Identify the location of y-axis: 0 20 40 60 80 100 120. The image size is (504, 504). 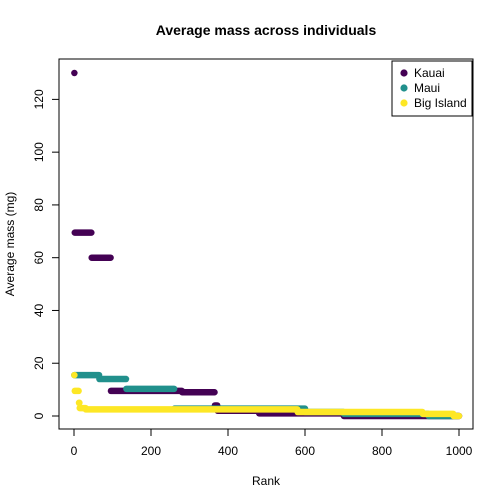
(46, 254).